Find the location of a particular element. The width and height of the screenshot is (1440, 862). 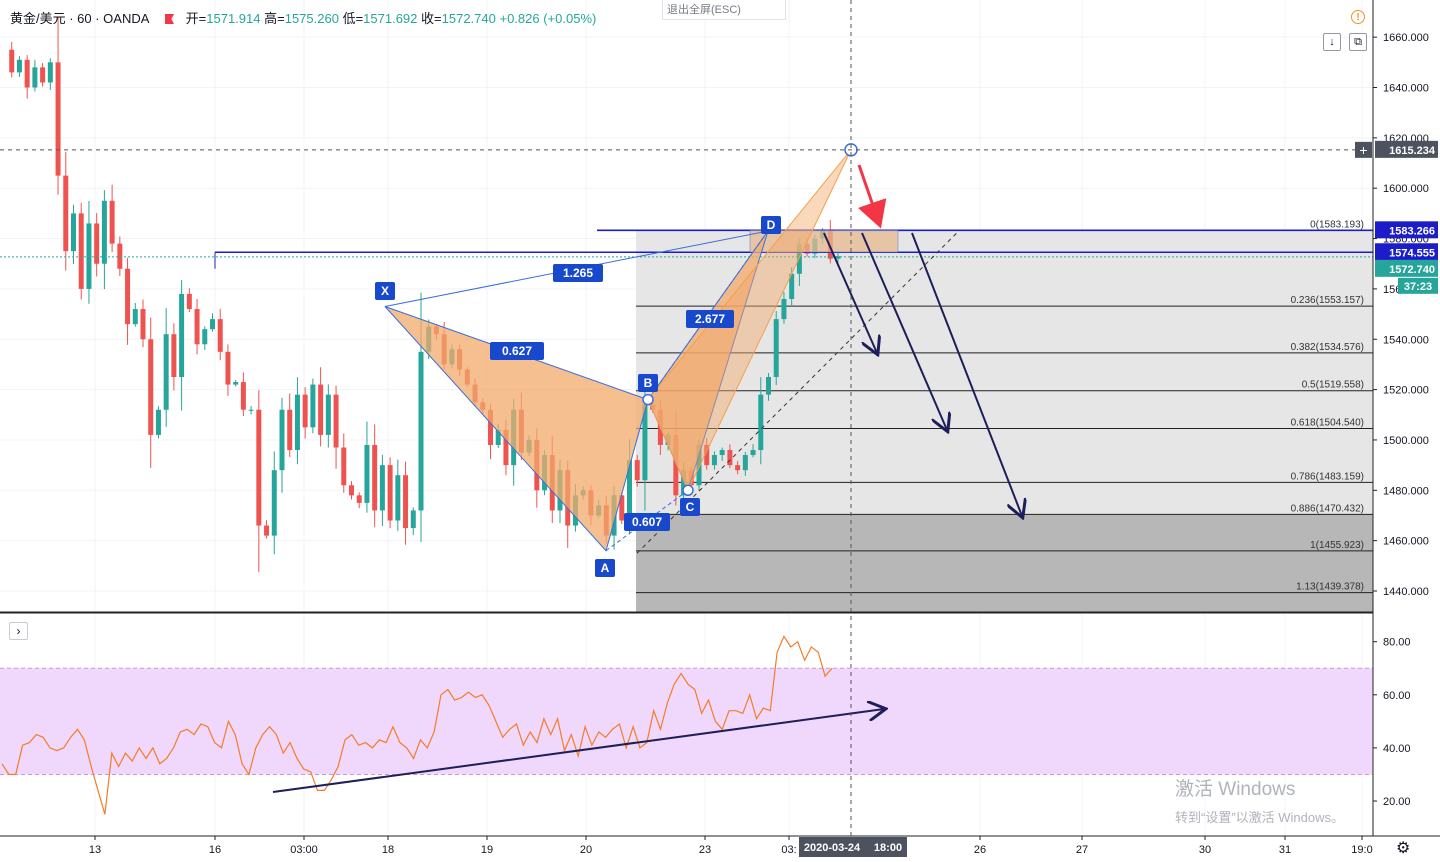

pattern-anchor-b is located at coordinates (648, 399).